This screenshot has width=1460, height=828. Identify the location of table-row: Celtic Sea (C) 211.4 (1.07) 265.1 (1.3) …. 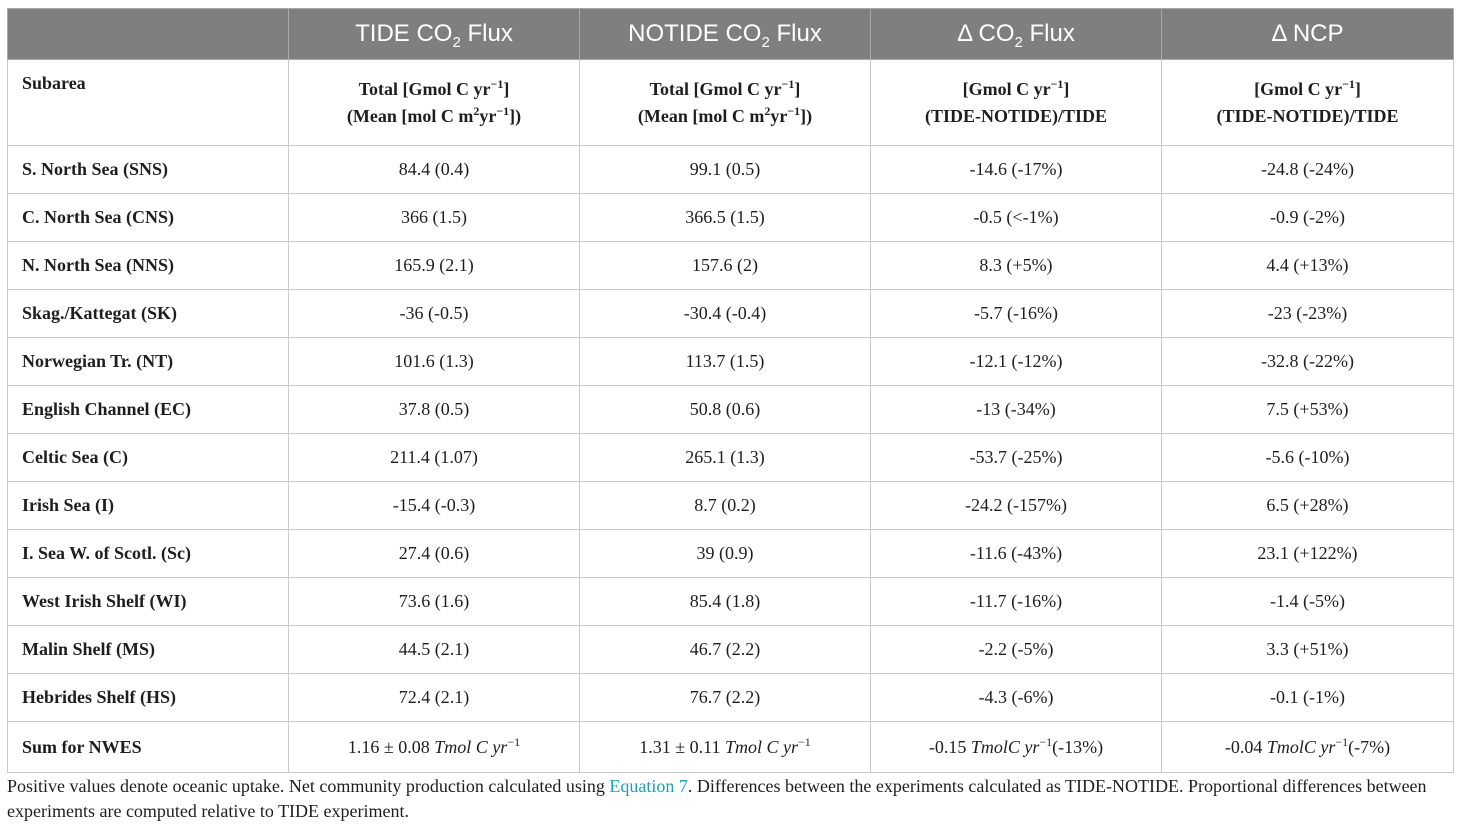
(730, 457).